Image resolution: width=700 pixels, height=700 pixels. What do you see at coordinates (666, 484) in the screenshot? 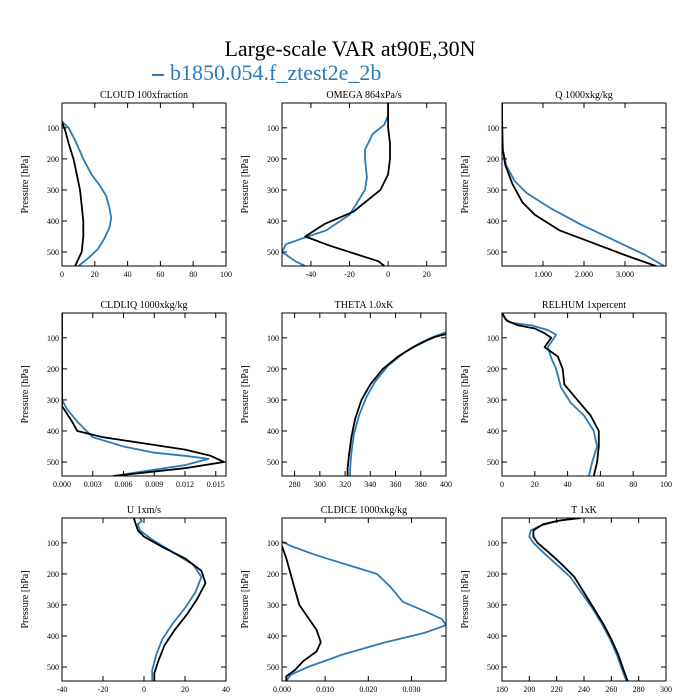
I see `x-tick-label: 100` at bounding box center [666, 484].